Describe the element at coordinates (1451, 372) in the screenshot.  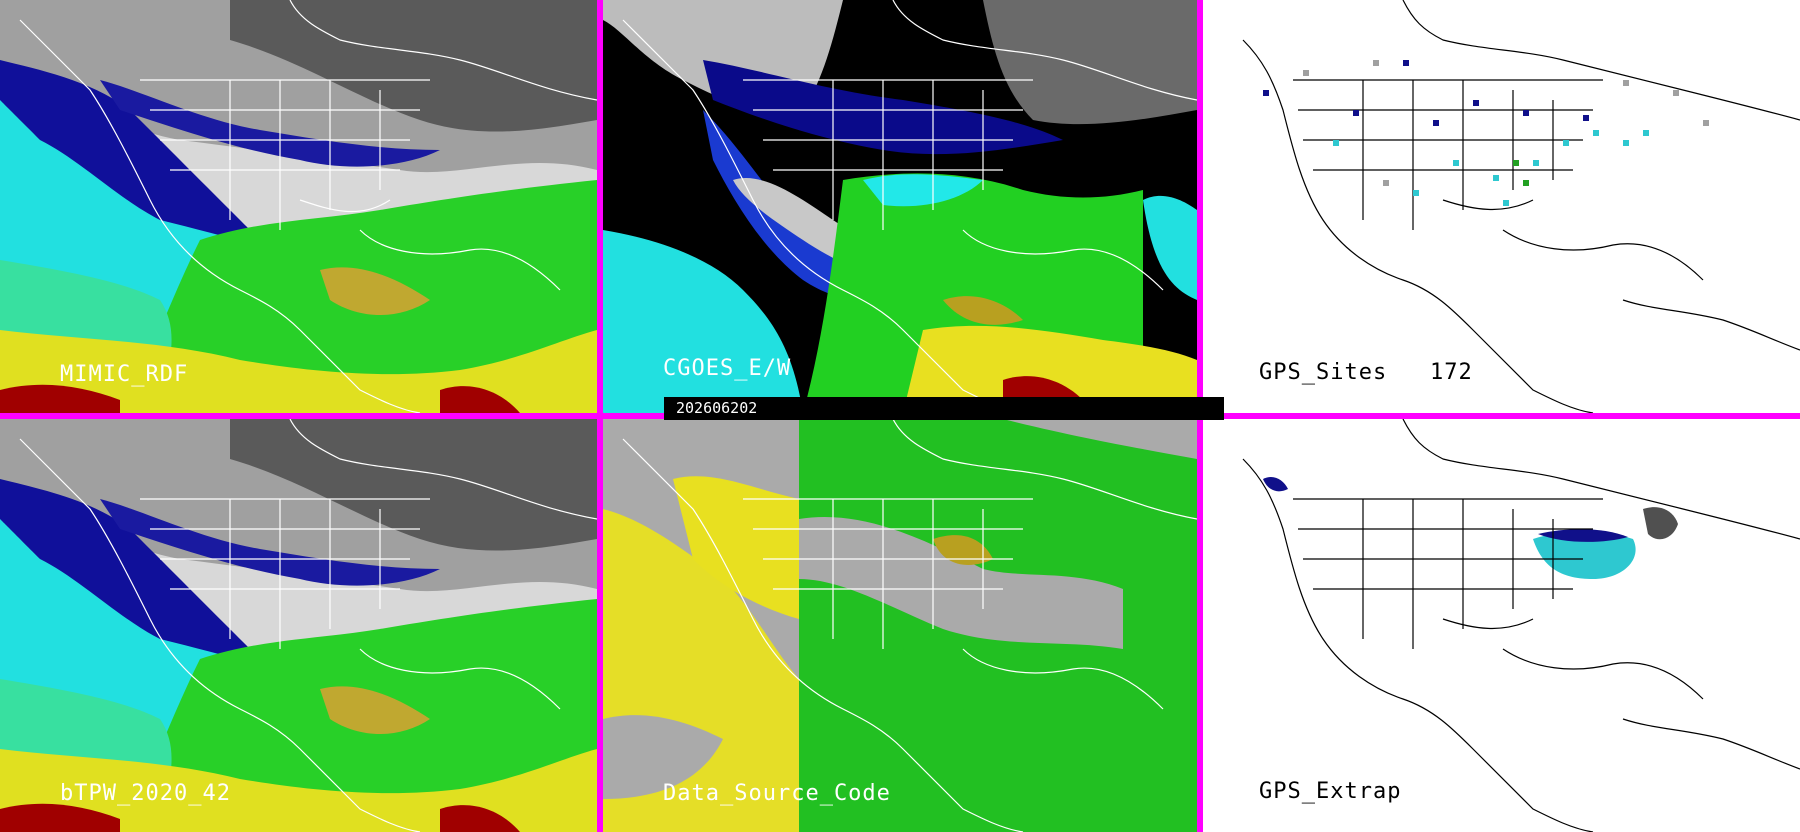
I see `gps-site-count: 172` at that location.